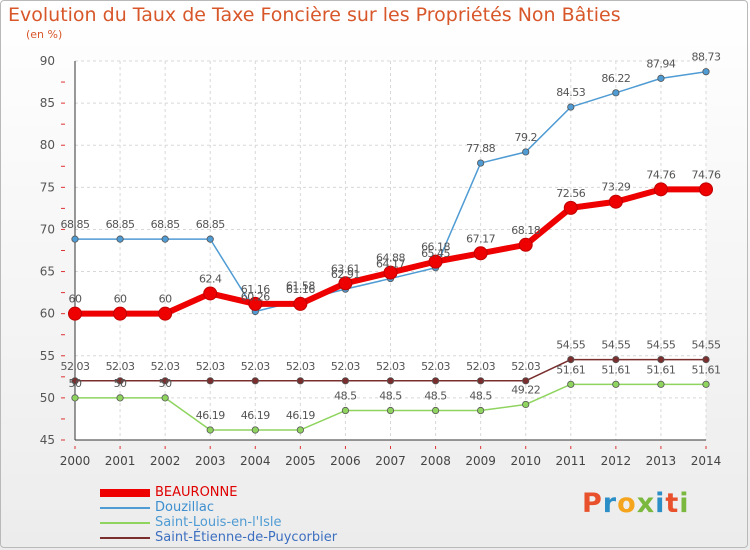 The height and width of the screenshot is (550, 750). Describe the element at coordinates (210, 278) in the screenshot. I see `data-label: 62.4` at that location.